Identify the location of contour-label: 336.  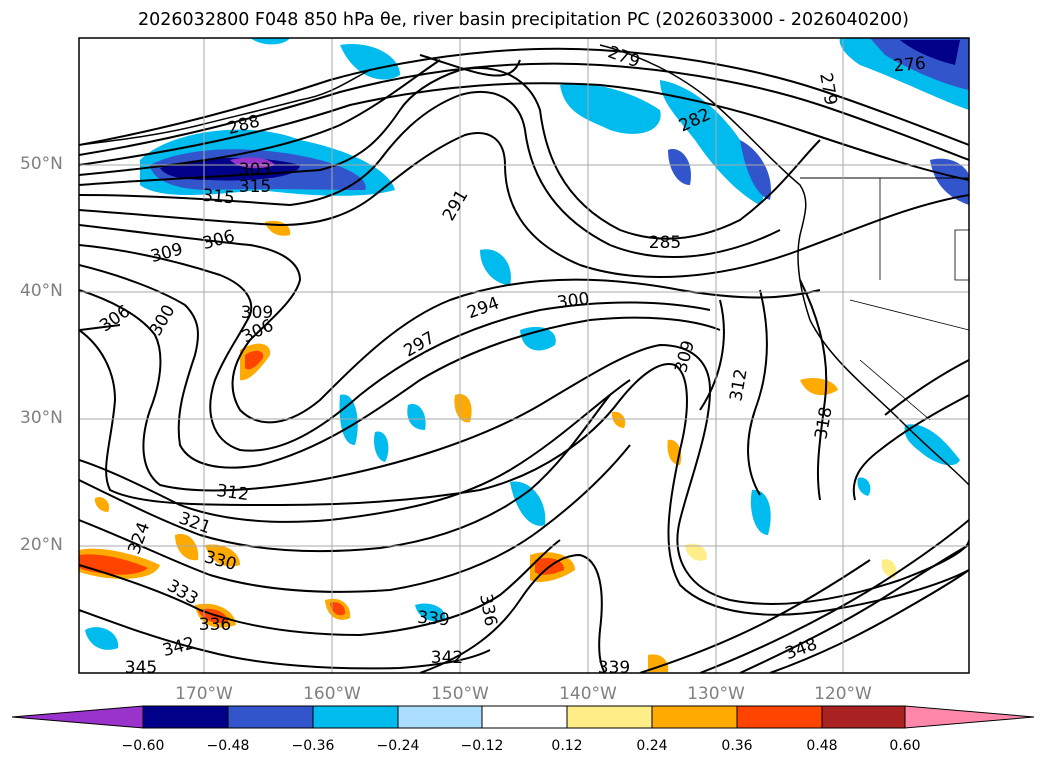
(215, 625).